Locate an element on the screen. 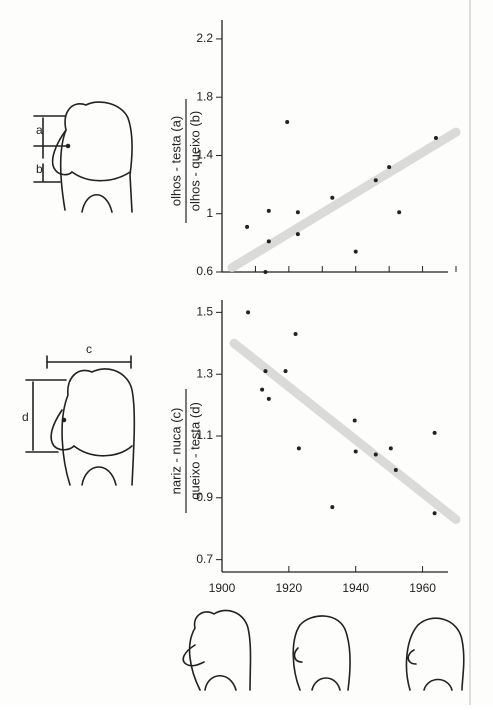  y-tick-label: 2.2 is located at coordinates (204, 38).